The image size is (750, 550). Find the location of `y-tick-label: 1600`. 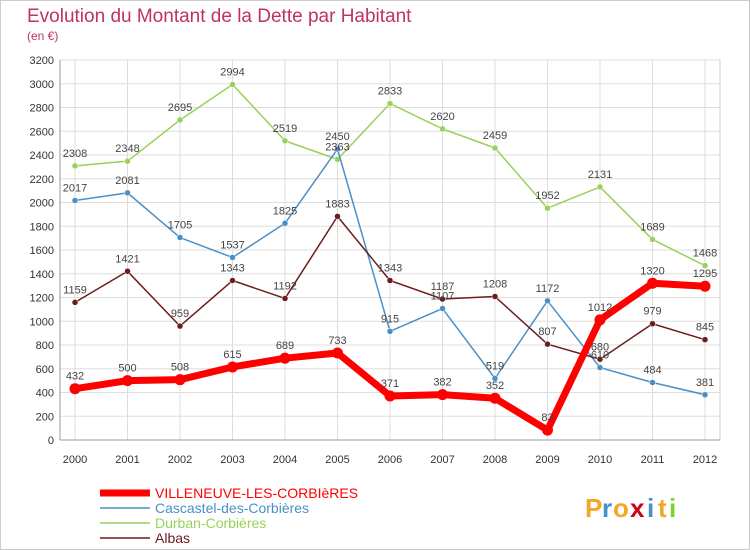

y-tick-label: 1600 is located at coordinates (42, 251).